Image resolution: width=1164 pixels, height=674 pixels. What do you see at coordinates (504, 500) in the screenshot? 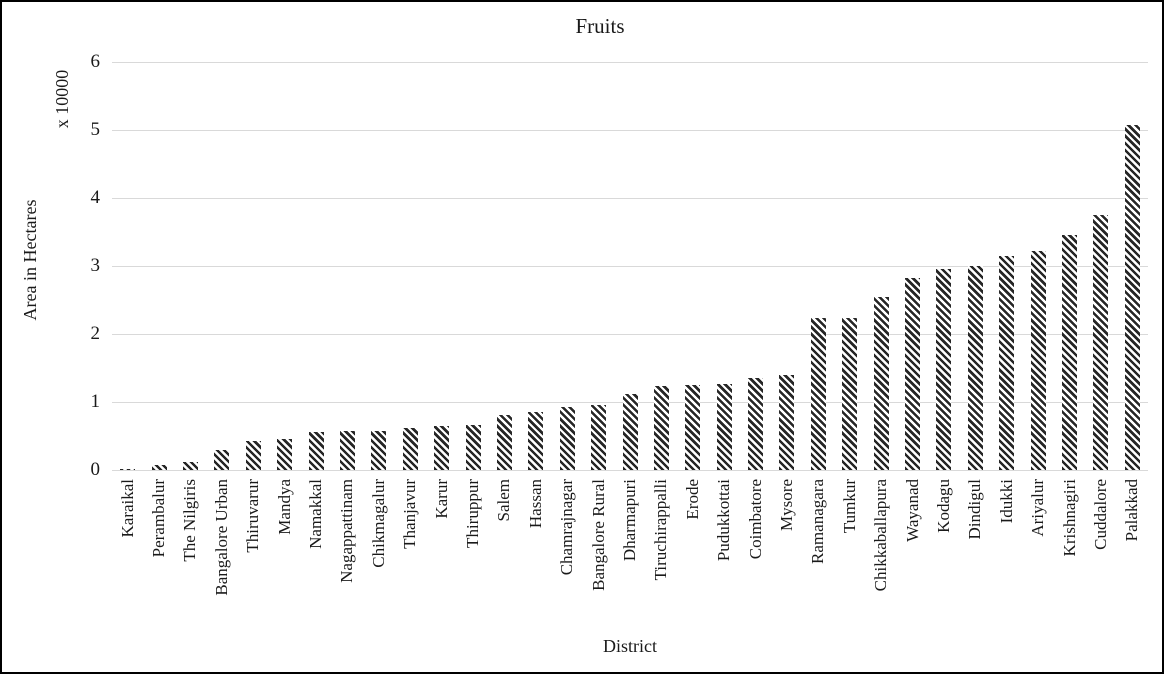
I see `x-category-label-salem: Salem` at bounding box center [504, 500].